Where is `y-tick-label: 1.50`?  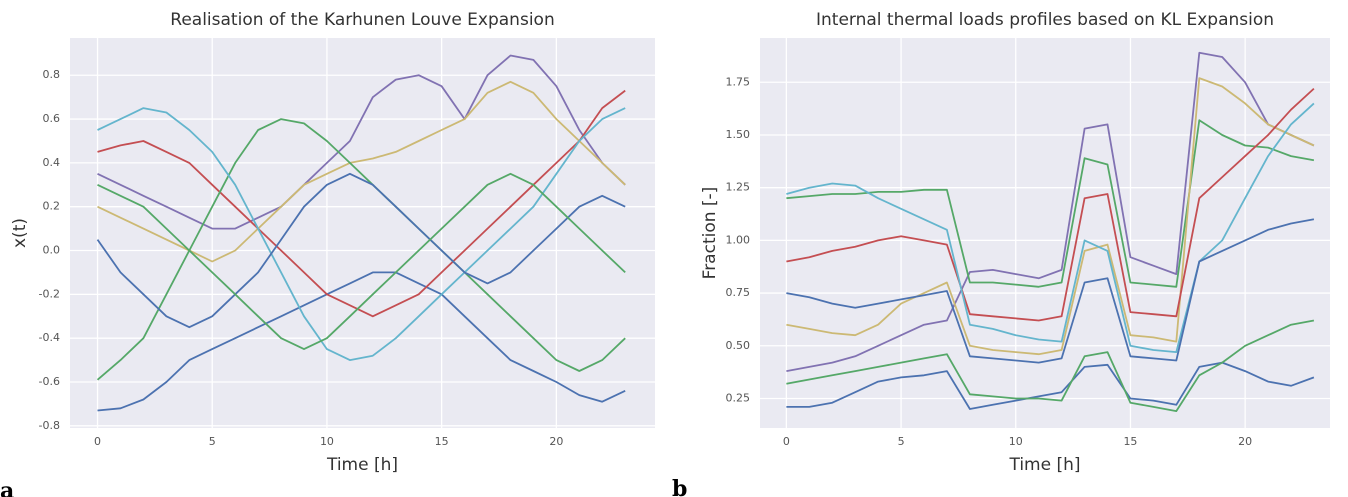 y-tick-label: 1.50 is located at coordinates (738, 134).